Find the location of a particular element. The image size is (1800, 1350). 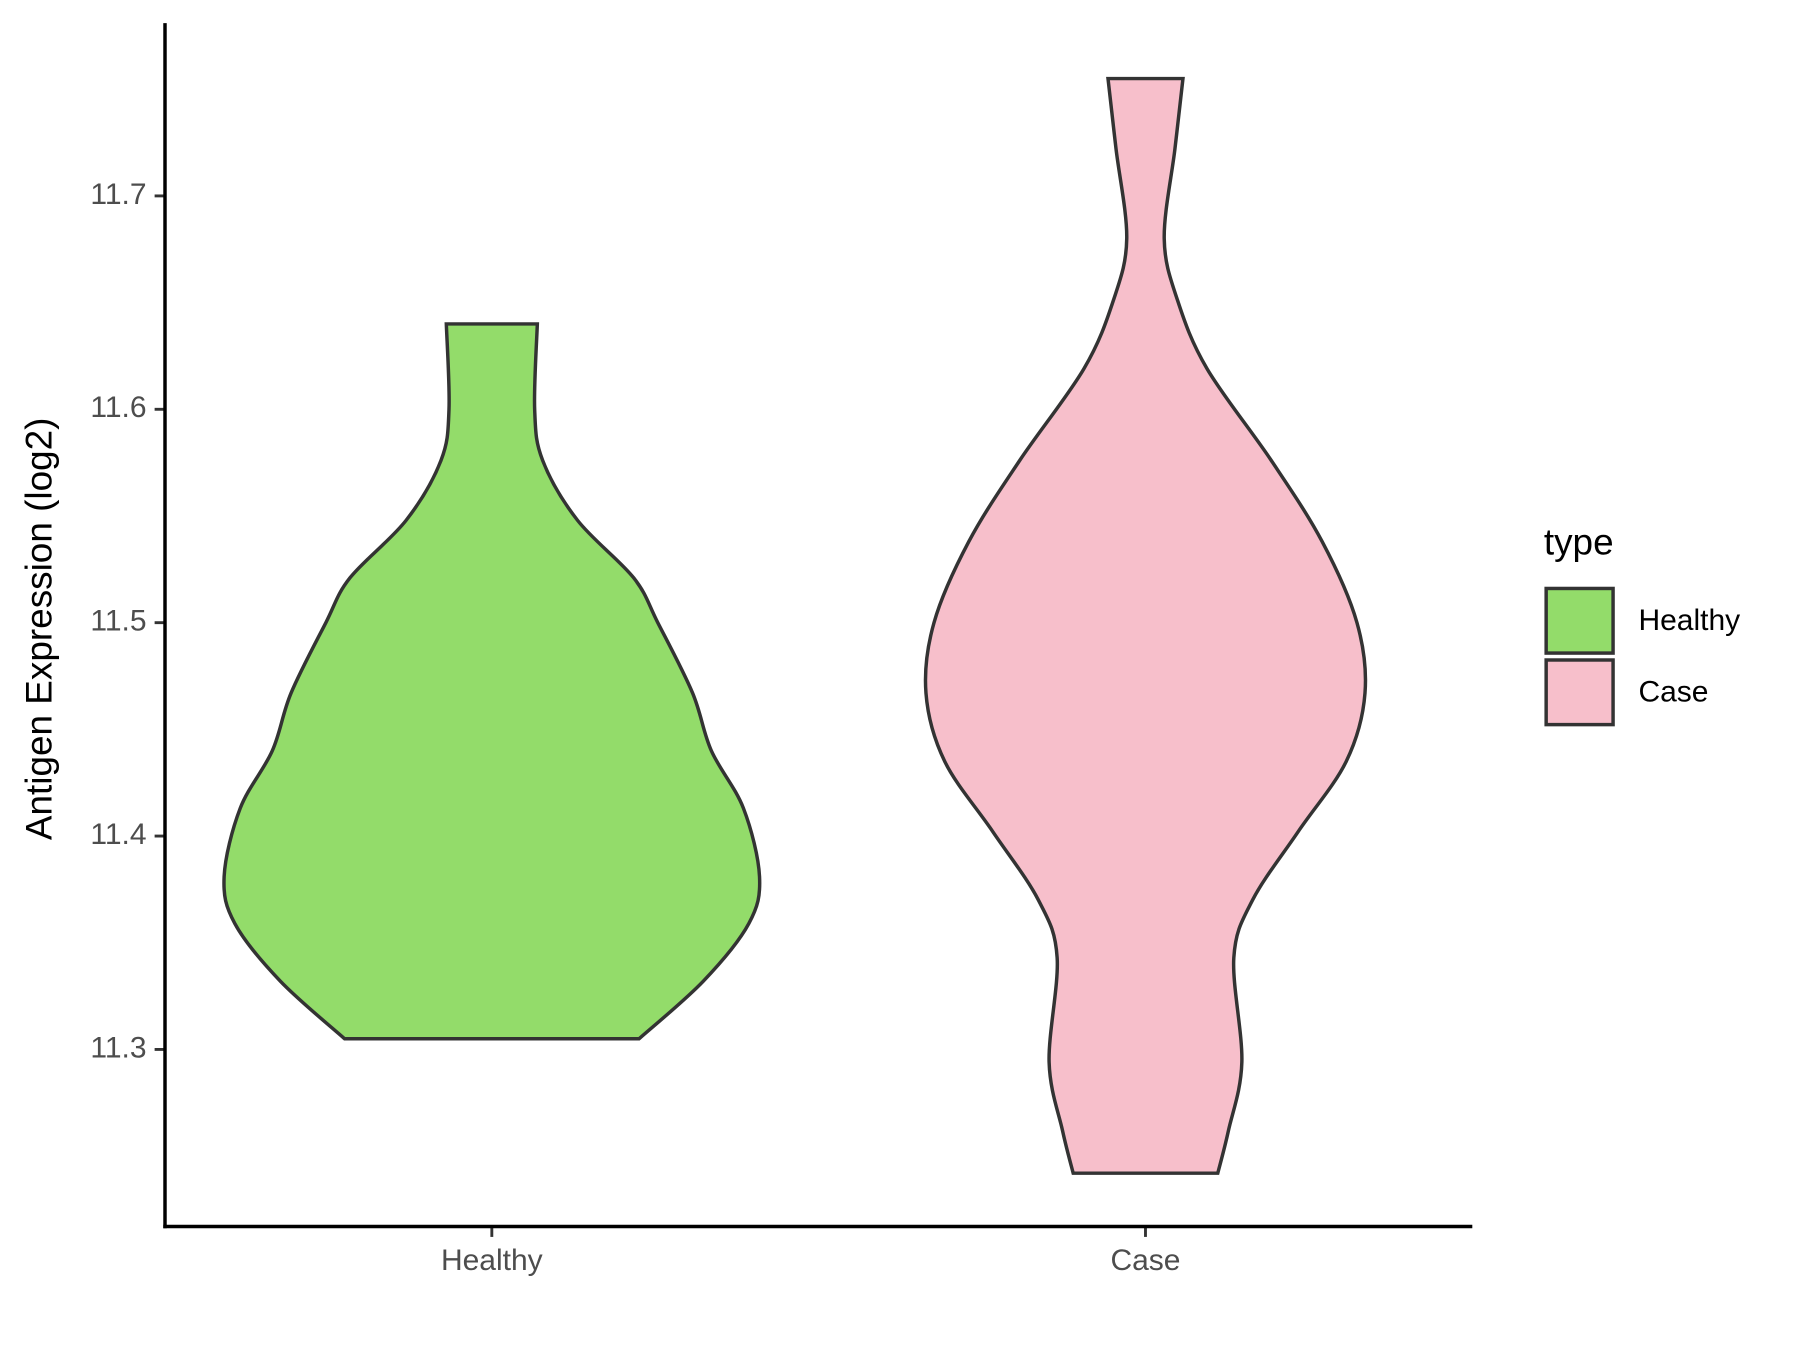

y-tick-label: 11.4 is located at coordinates (118, 834).